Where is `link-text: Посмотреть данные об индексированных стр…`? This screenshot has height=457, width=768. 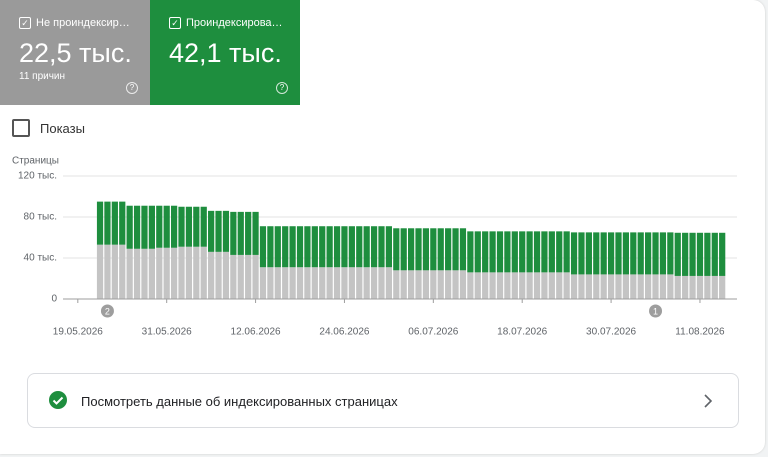 link-text: Посмотреть данные об индексированных стр… is located at coordinates (239, 401).